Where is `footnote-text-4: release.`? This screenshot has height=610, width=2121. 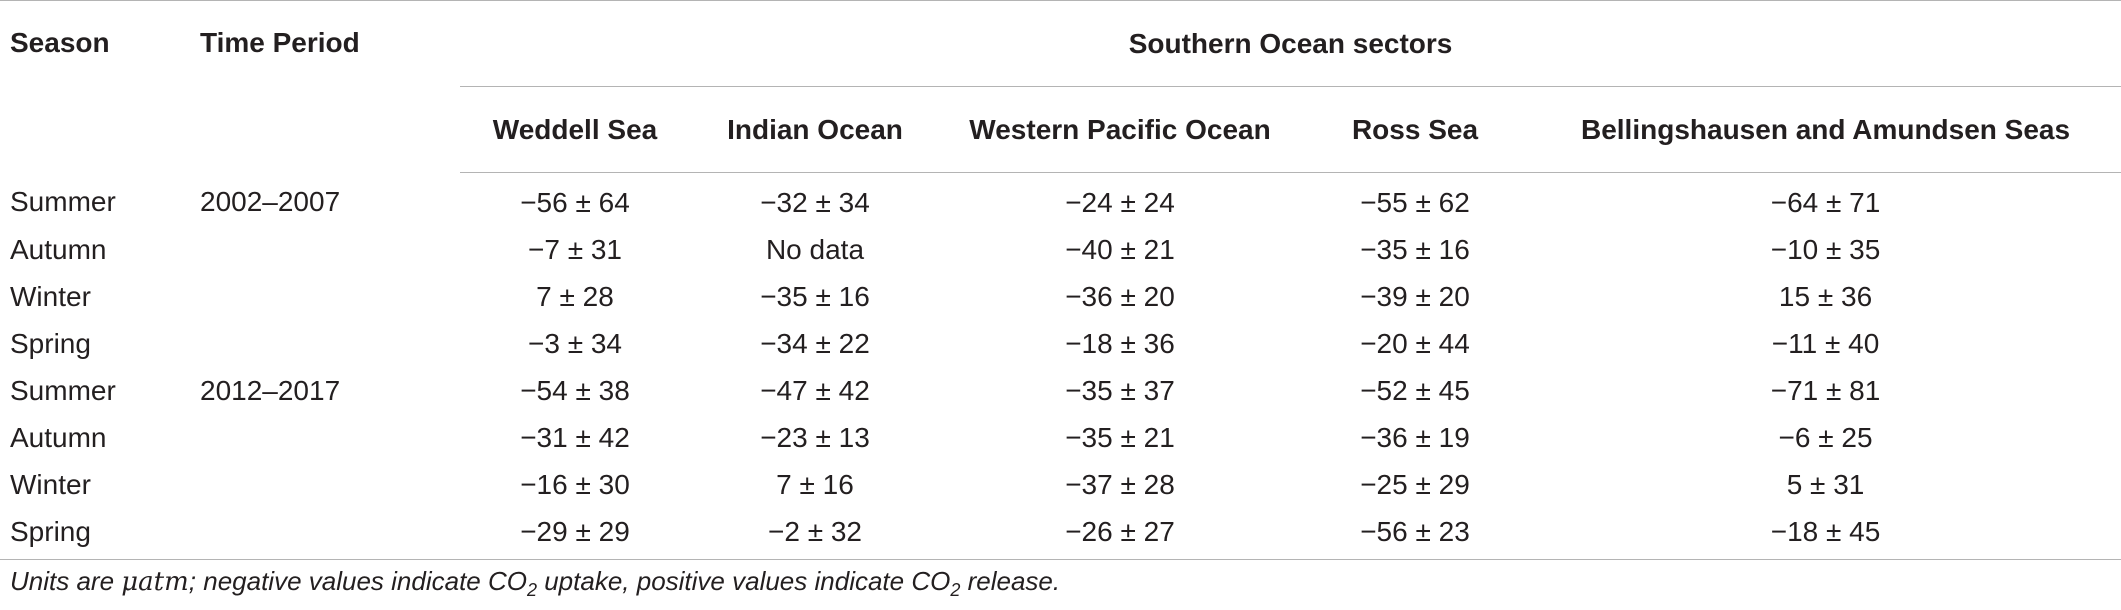
footnote-text-4: release. is located at coordinates (1010, 581).